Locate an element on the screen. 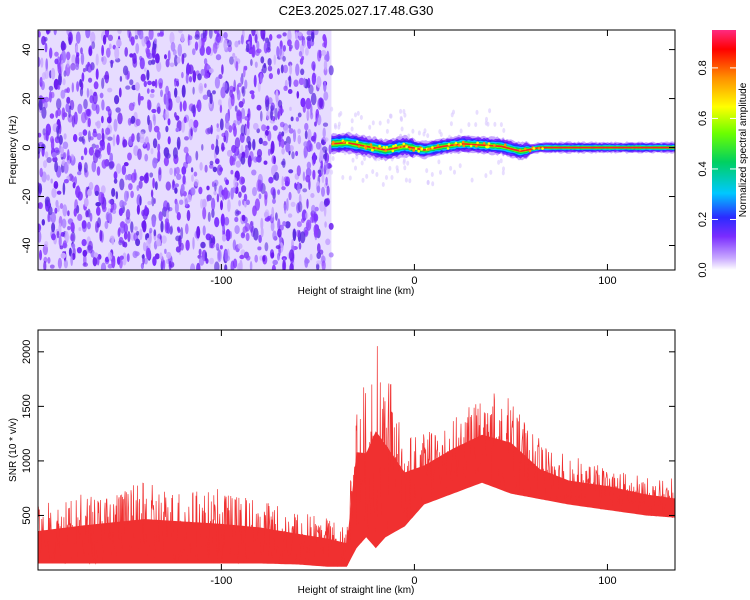  snr-y-tick-label: 1000 is located at coordinates (27, 461).